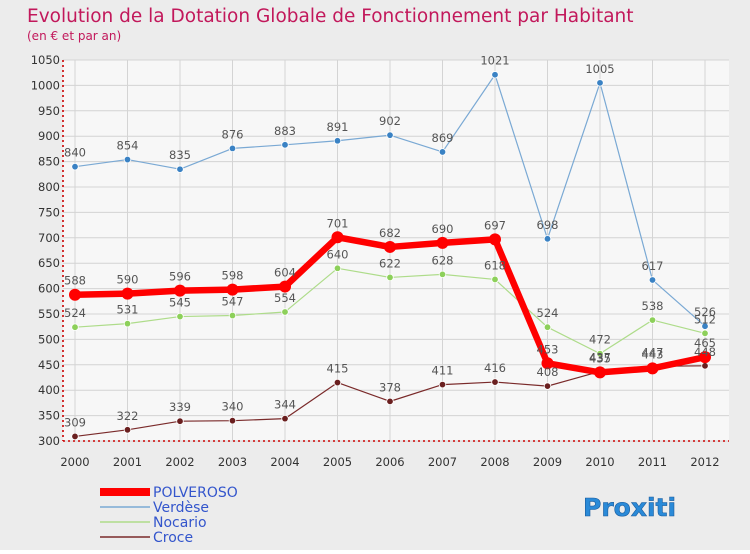 The height and width of the screenshot is (554, 750). What do you see at coordinates (653, 306) in the screenshot?
I see `data-label: 538` at bounding box center [653, 306].